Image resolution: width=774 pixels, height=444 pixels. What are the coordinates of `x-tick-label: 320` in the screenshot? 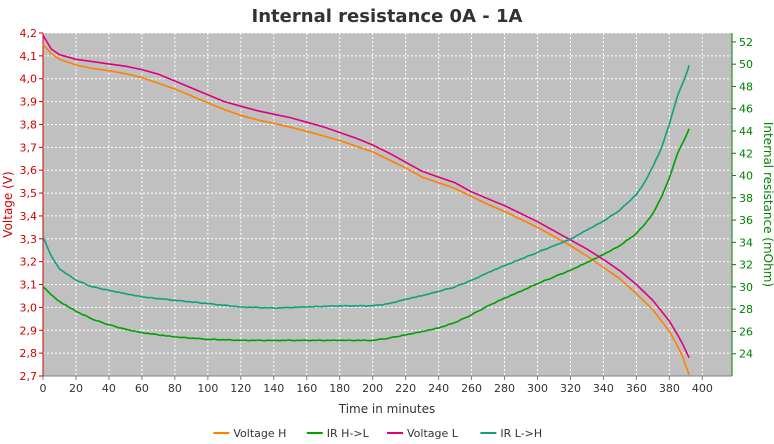 It's located at (570, 388).